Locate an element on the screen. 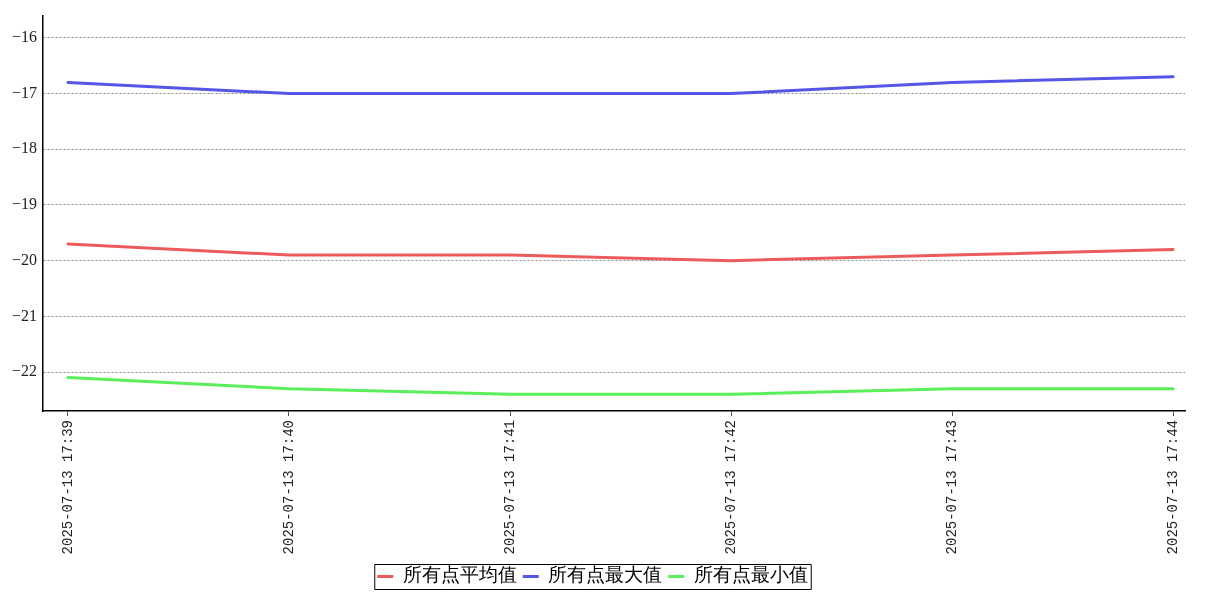 The image size is (1207, 600). legend-label: 所有点平均值 is located at coordinates (459, 574).